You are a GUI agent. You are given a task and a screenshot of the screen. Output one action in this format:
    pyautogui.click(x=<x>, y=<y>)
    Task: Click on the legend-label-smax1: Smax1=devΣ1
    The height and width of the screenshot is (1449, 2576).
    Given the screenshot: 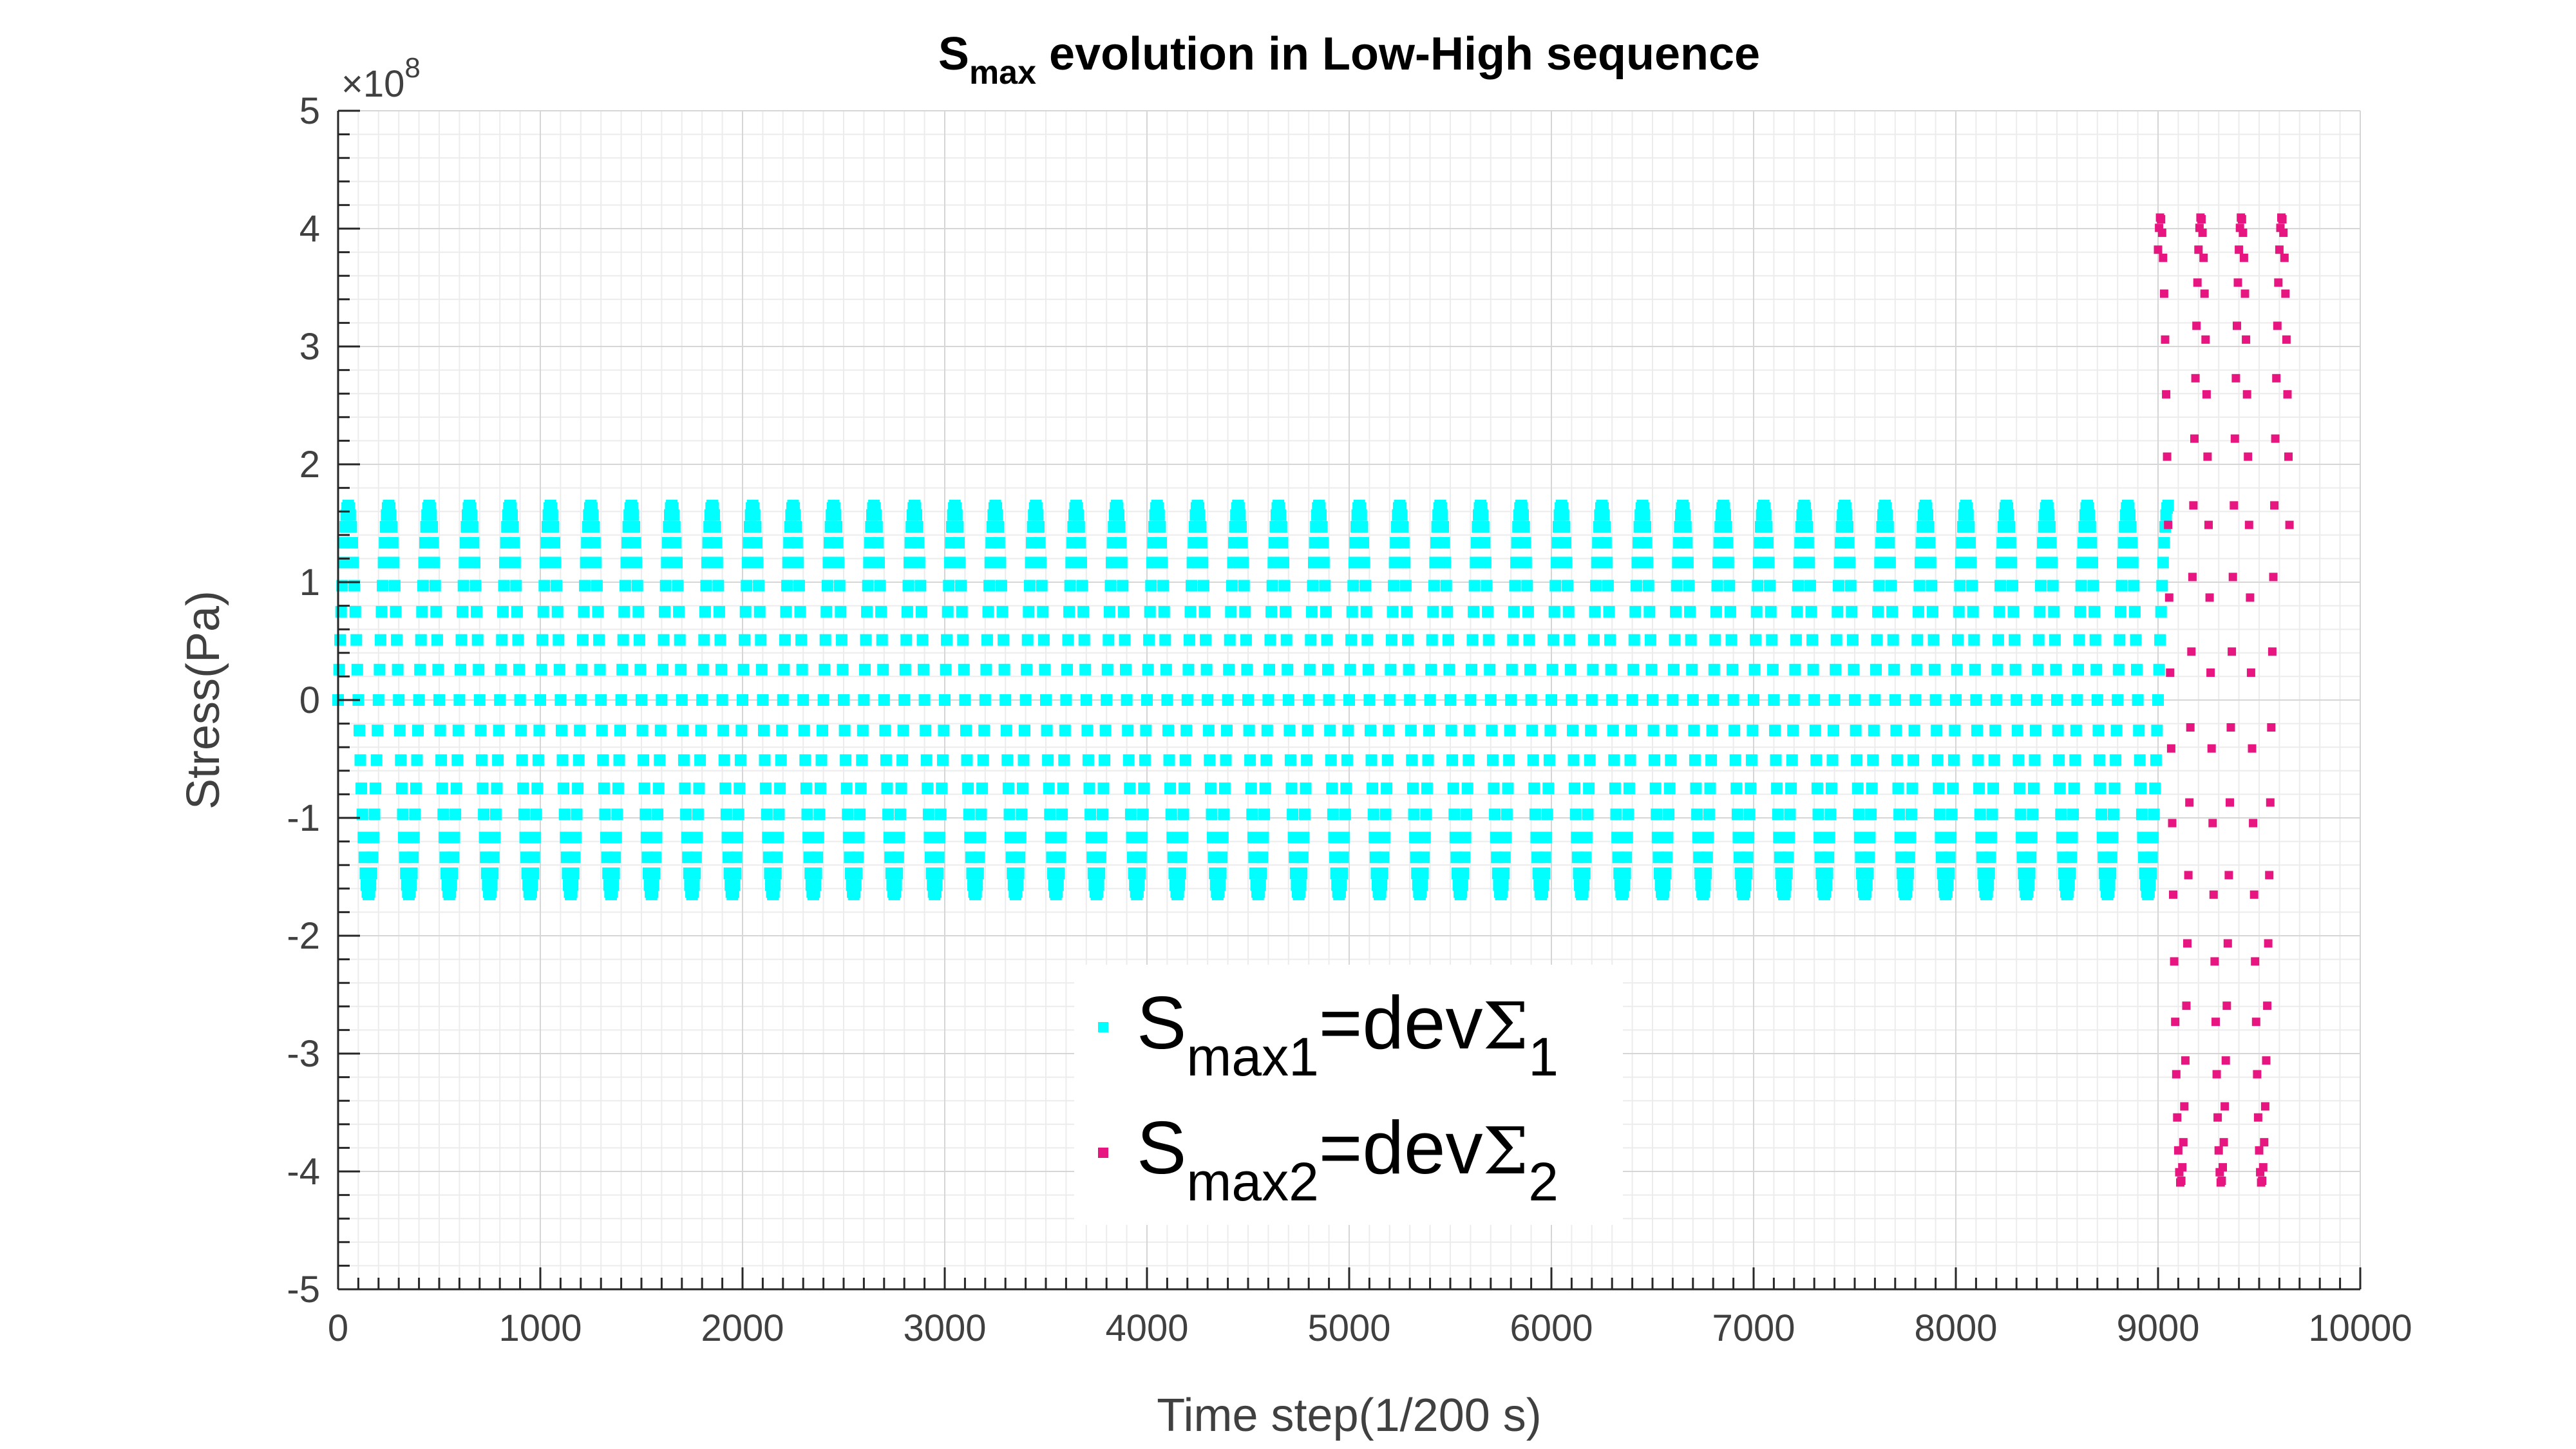 What is the action you would take?
    pyautogui.click(x=1347, y=1034)
    